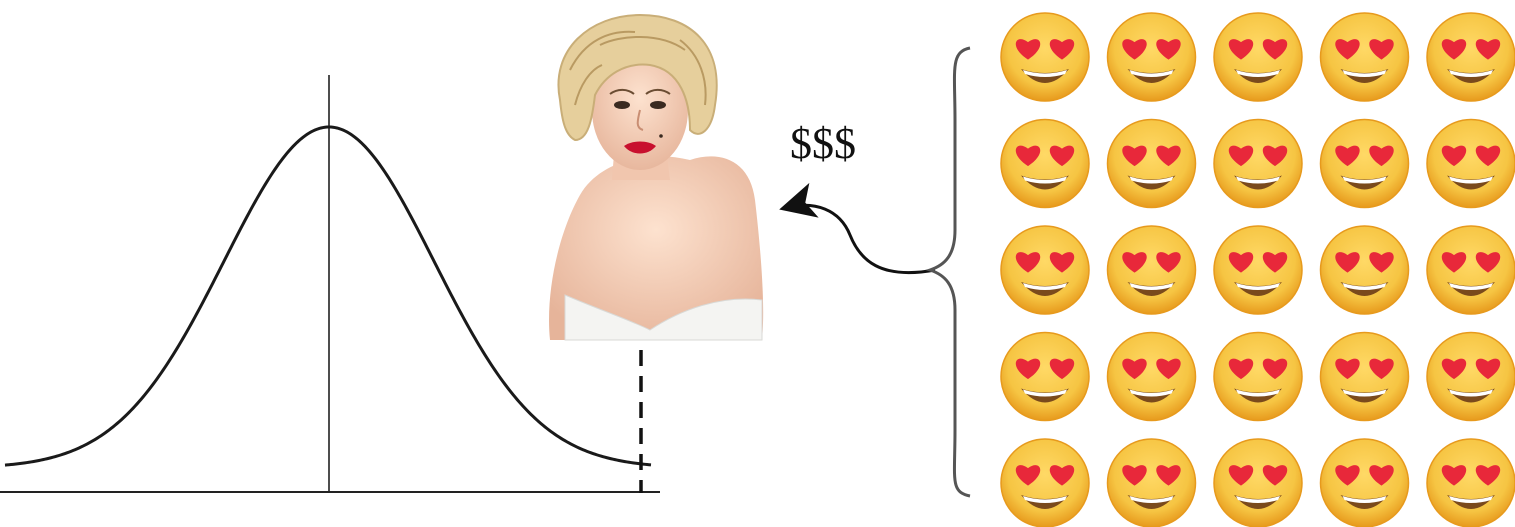 The image size is (1515, 527). I want to click on portrait-left-eye, so click(622, 105).